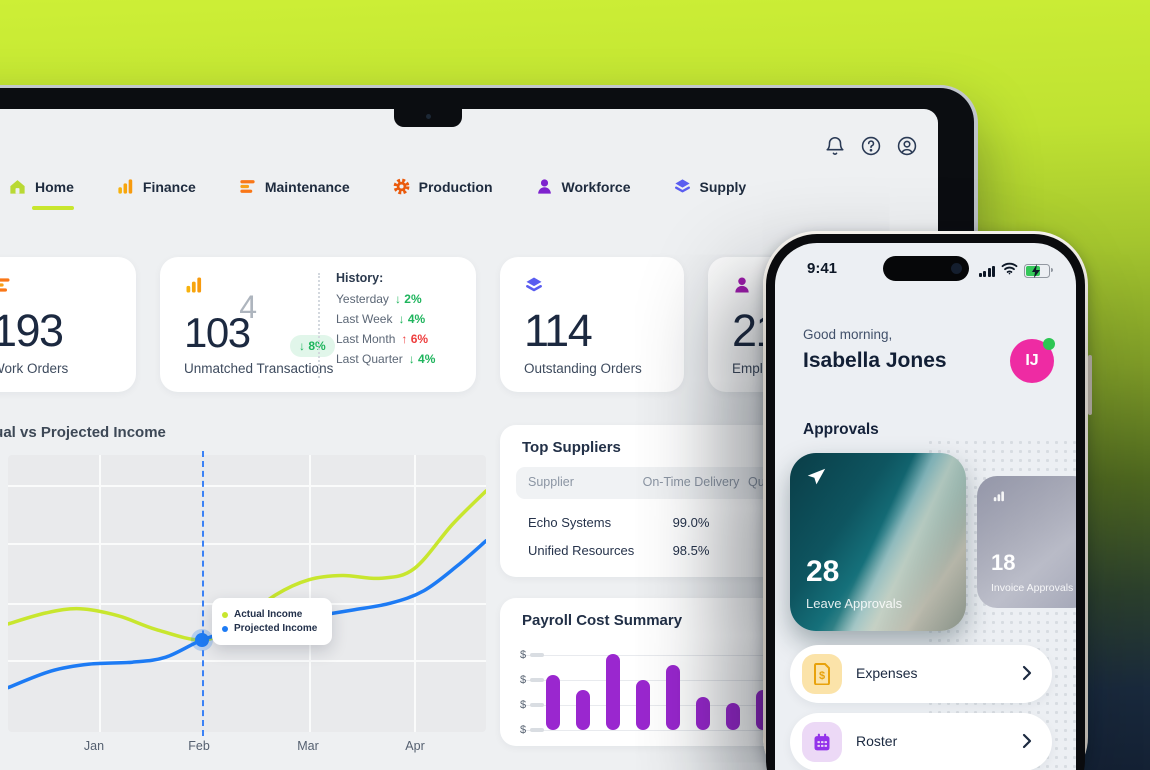 Image resolution: width=1150 pixels, height=770 pixels. What do you see at coordinates (202, 640) in the screenshot?
I see `data-point-marker` at bounding box center [202, 640].